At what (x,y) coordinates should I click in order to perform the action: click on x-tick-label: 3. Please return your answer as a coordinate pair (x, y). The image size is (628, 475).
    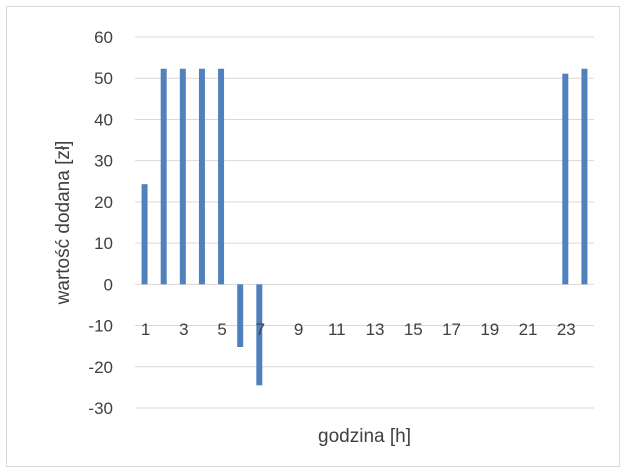
    Looking at the image, I should click on (183, 329).